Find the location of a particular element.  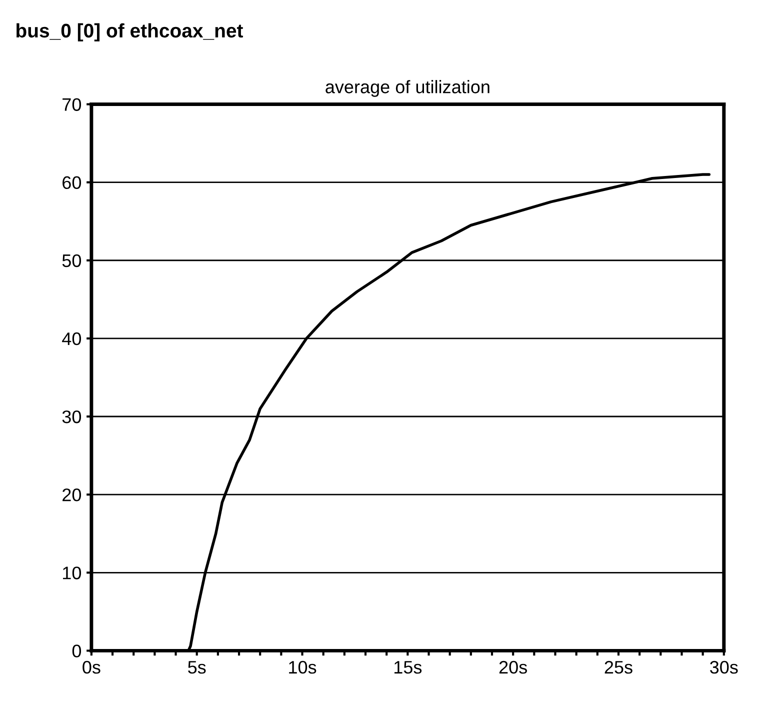

y-tick-label: 60 is located at coordinates (72, 183).